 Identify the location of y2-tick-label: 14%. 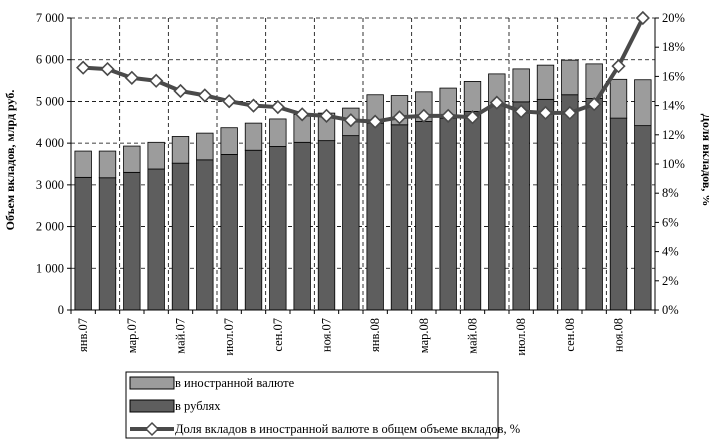
(673, 106).